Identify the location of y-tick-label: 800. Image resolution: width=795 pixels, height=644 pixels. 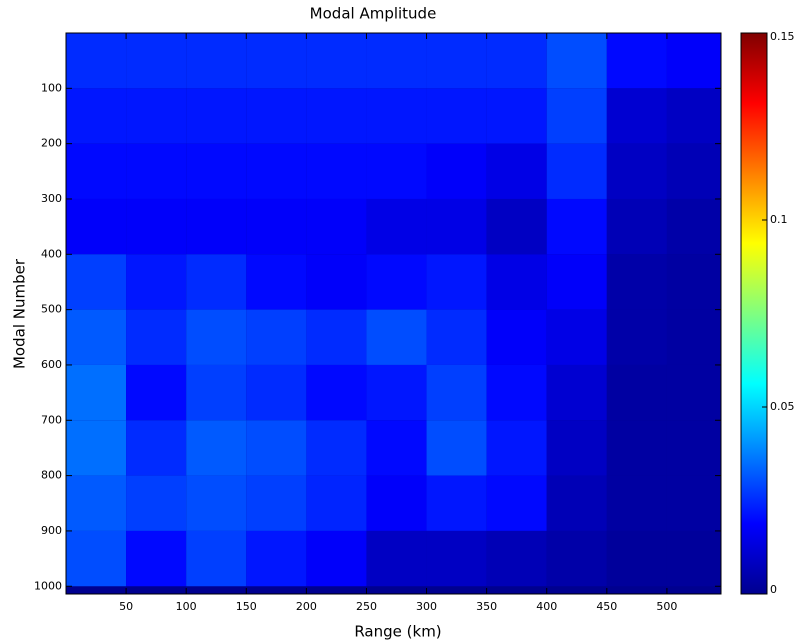
(51, 475).